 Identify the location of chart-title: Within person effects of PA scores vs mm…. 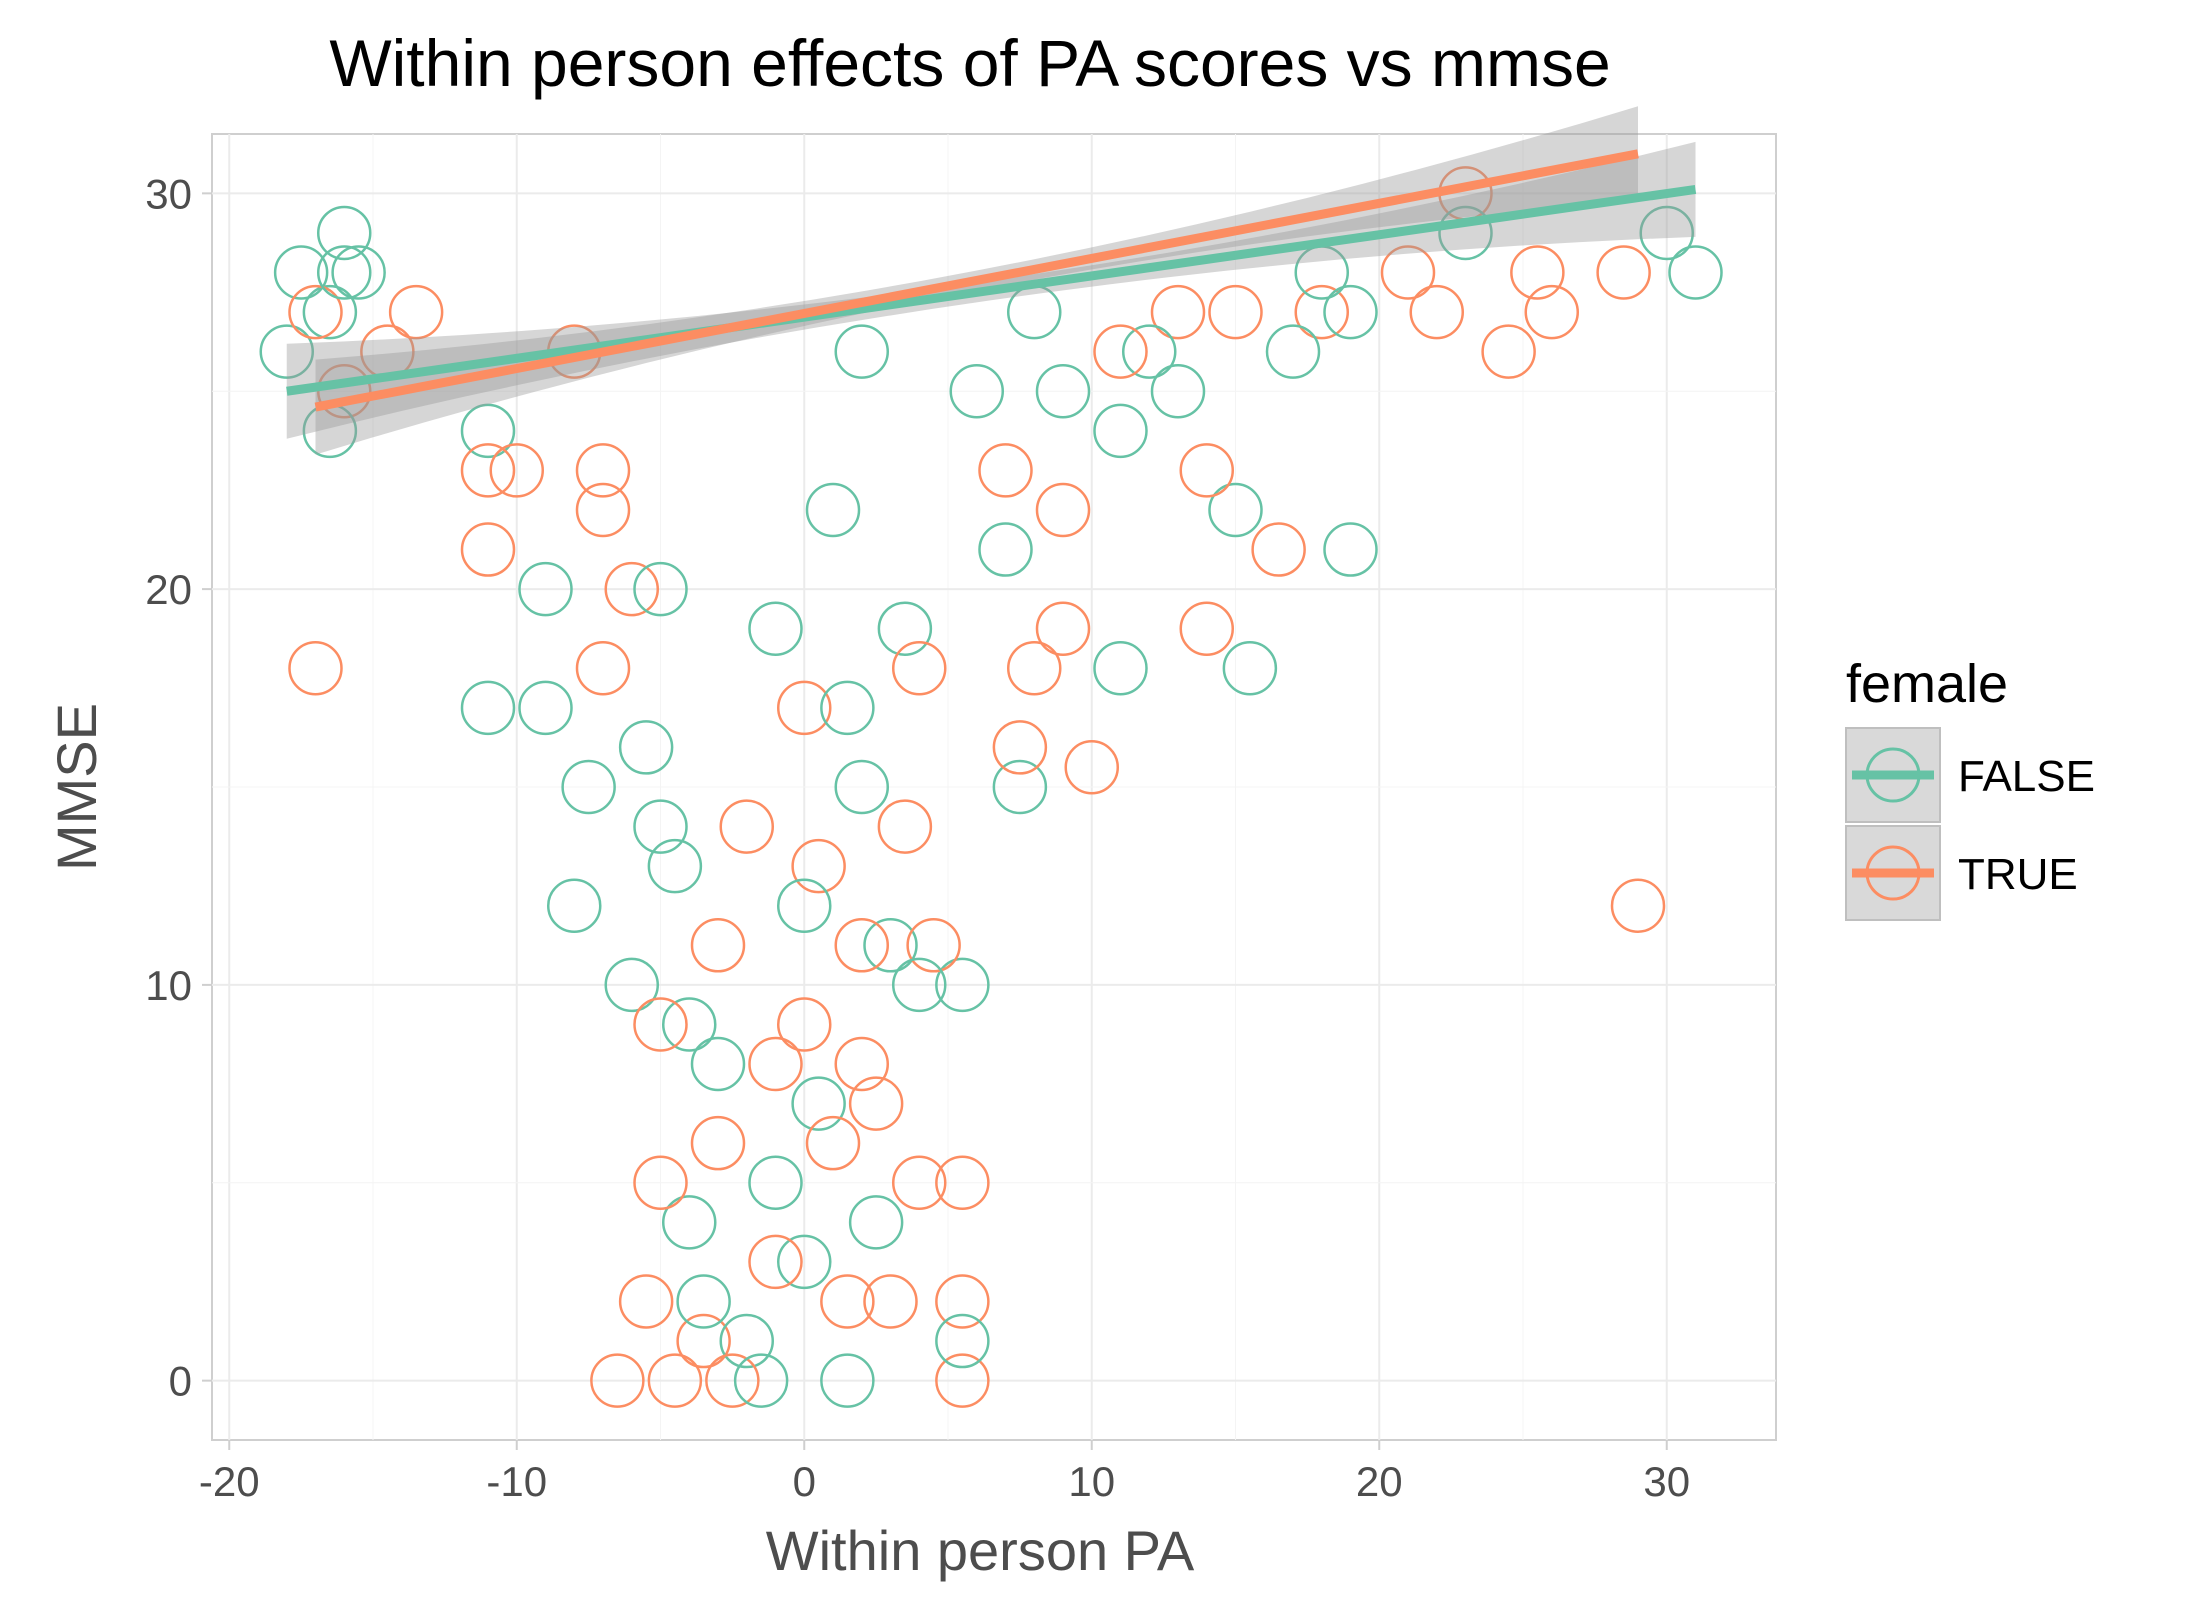
(969, 63).